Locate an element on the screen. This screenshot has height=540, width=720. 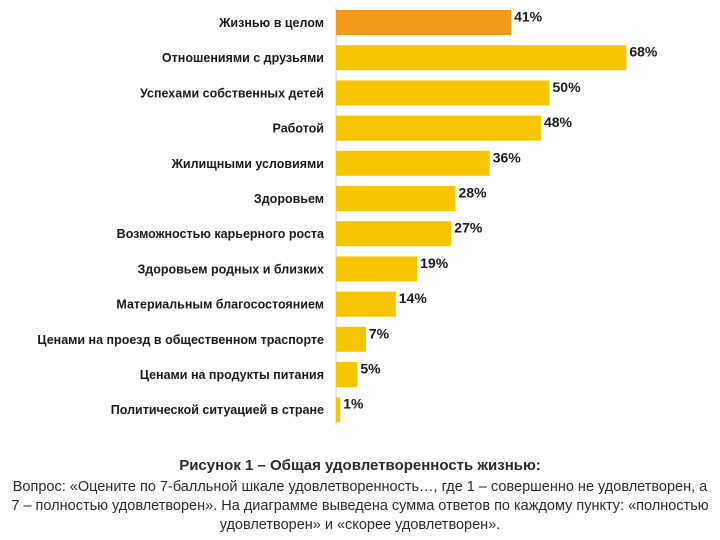
category-label-4: Работой is located at coordinates (298, 129).